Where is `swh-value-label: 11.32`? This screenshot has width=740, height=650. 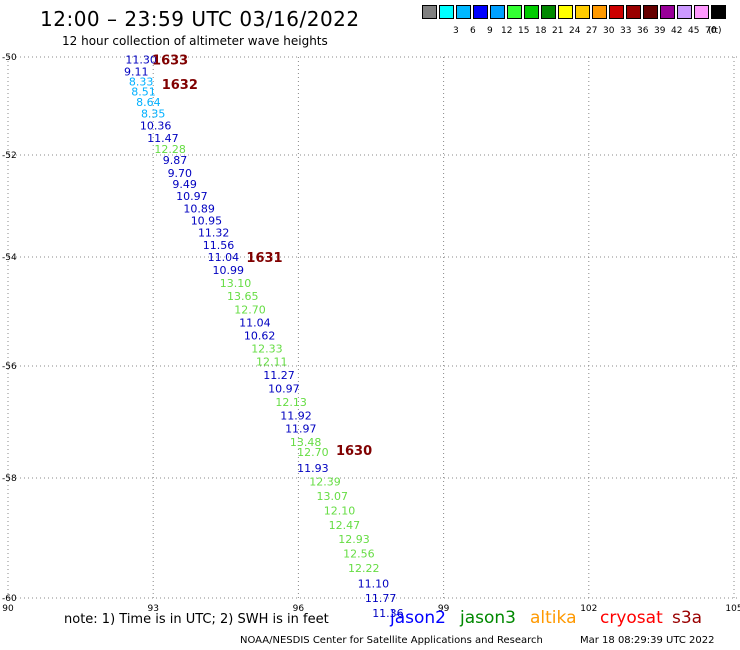 swh-value-label: 11.32 is located at coordinates (214, 233).